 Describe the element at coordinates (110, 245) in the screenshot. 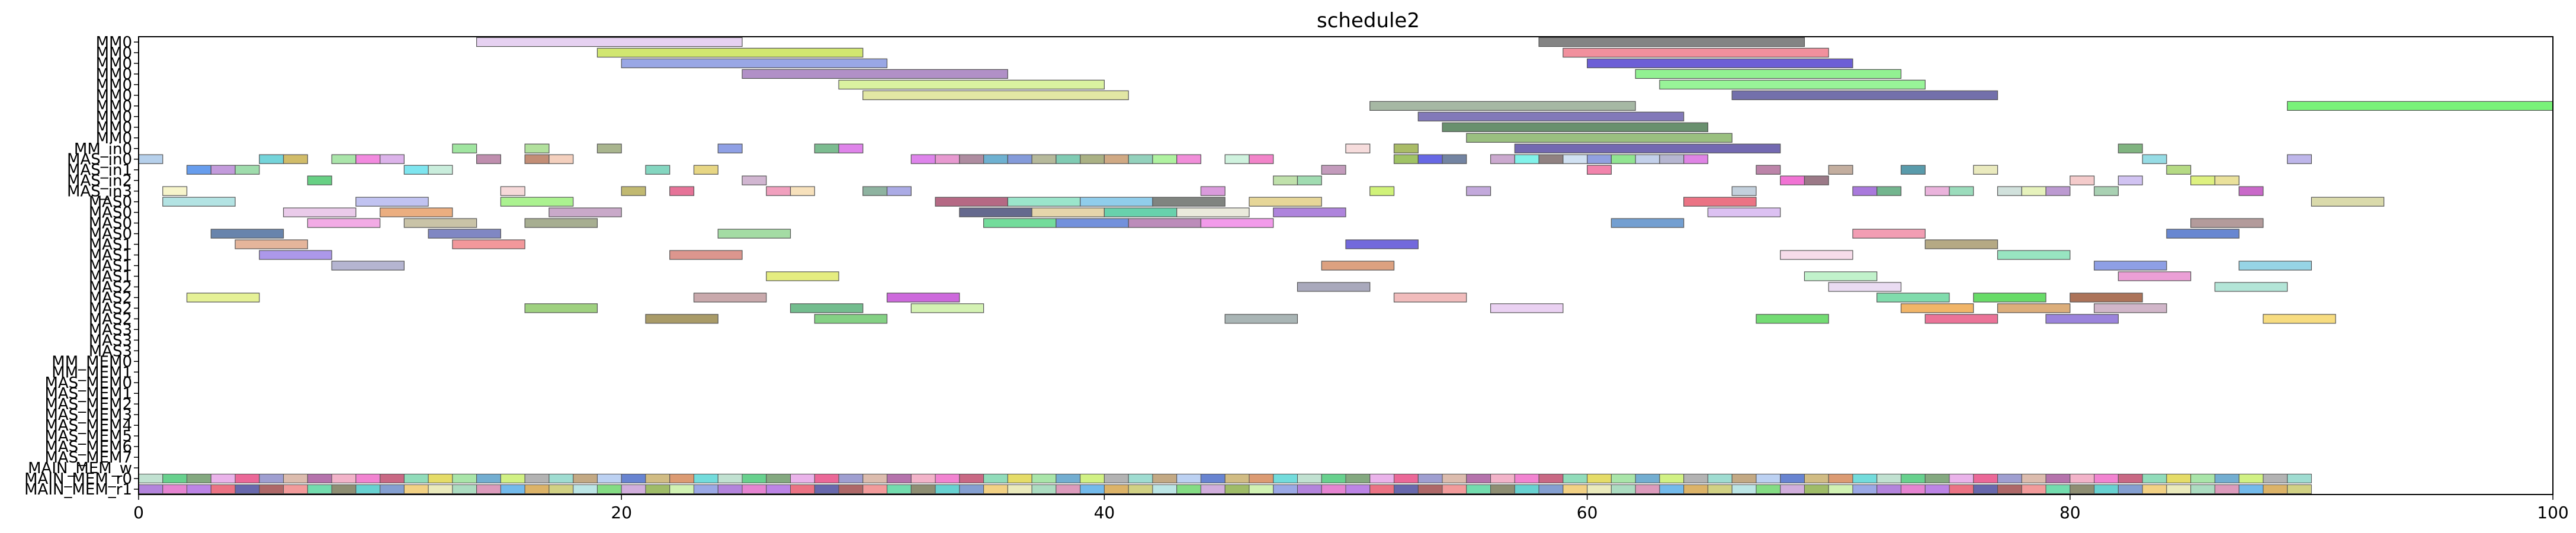

I see `y-tick-label: MAS1` at that location.